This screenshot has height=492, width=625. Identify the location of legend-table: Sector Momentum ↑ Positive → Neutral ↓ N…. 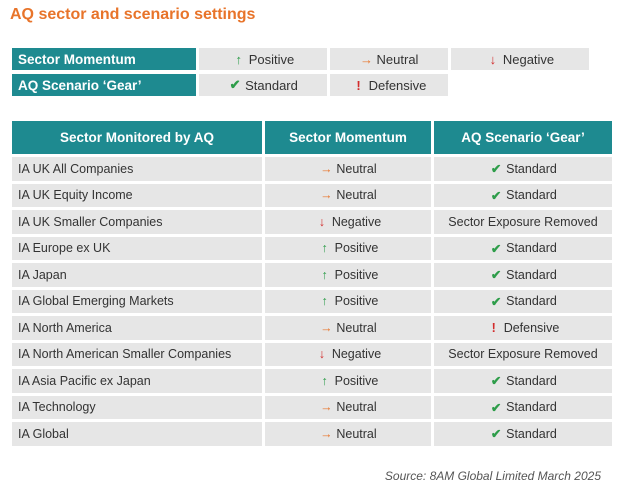
(302, 74).